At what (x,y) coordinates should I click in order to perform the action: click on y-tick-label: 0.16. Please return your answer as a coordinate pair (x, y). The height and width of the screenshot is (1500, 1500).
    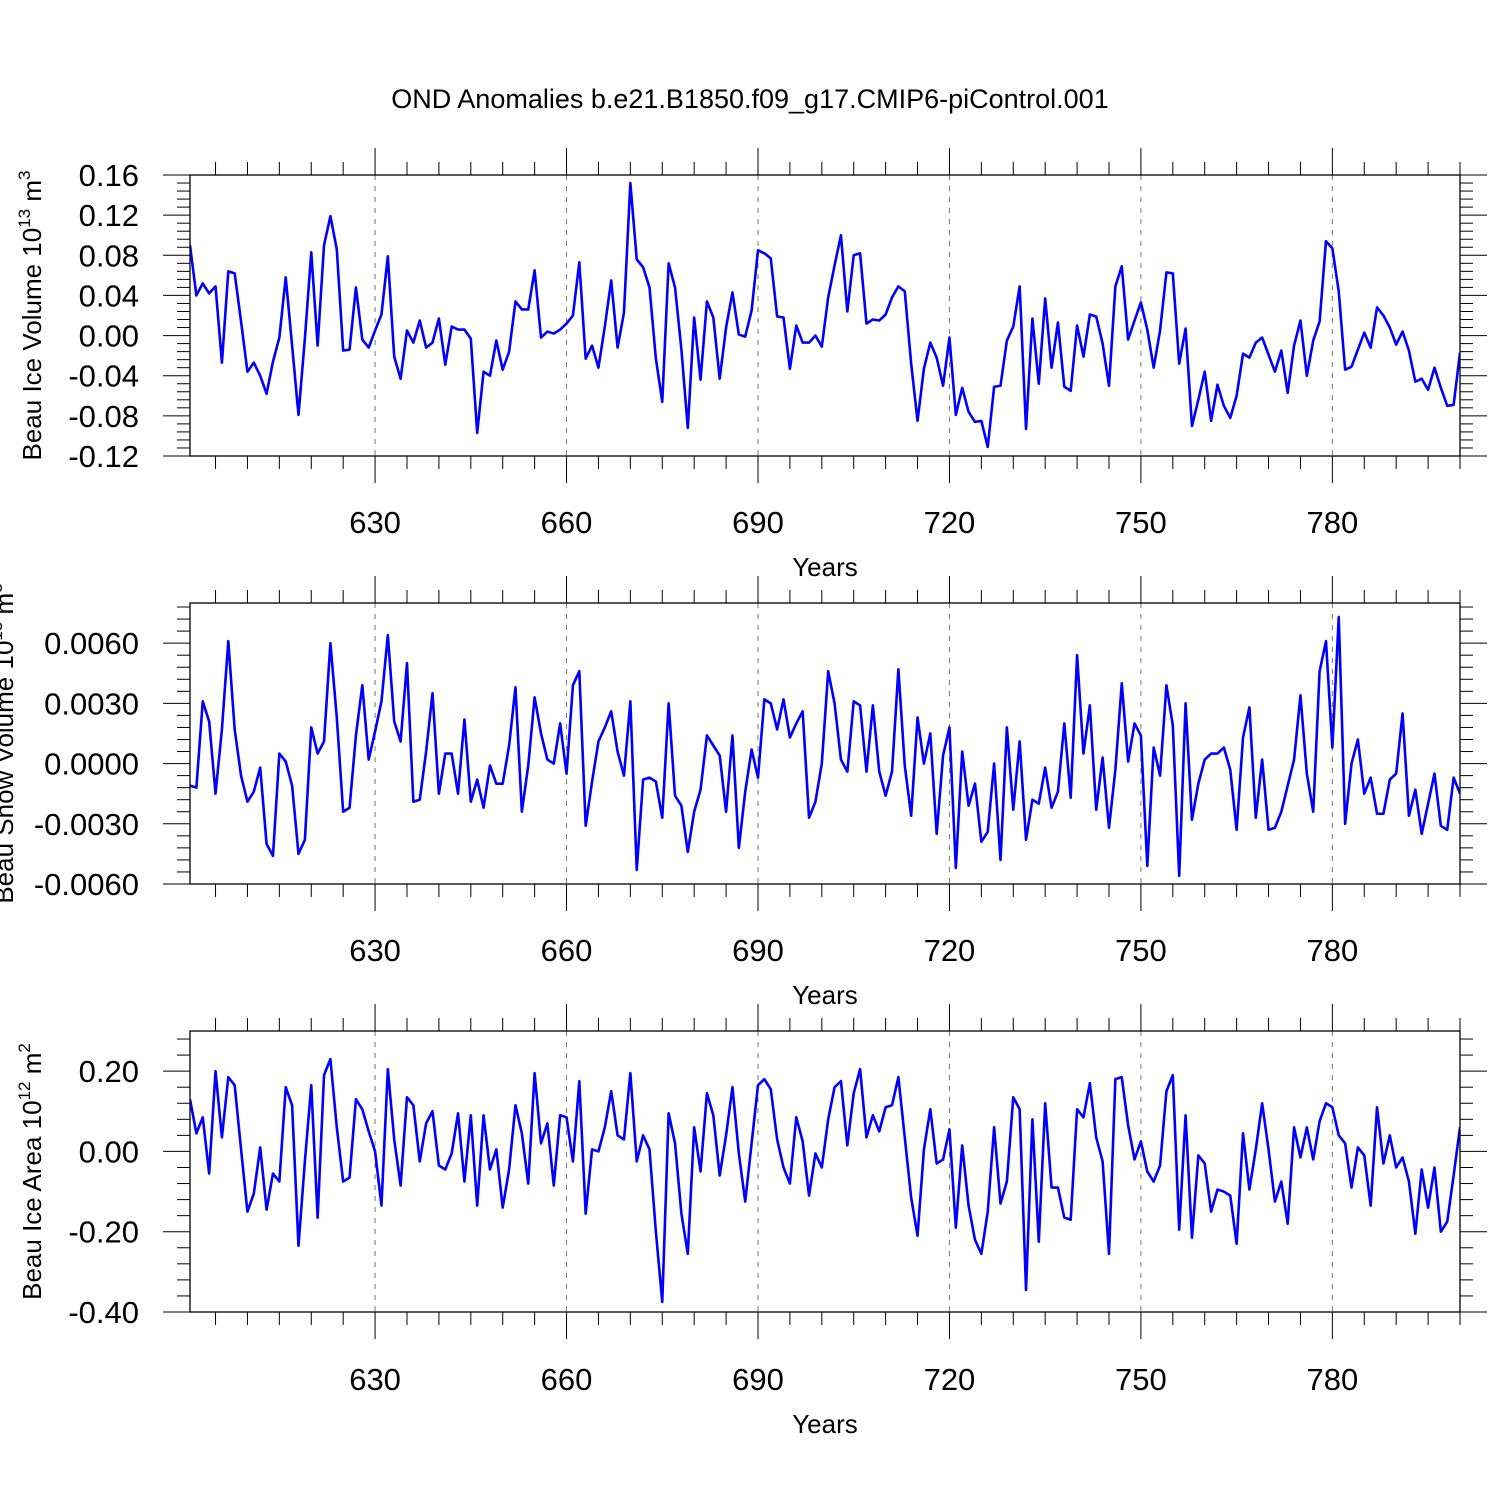
    Looking at the image, I should click on (109, 175).